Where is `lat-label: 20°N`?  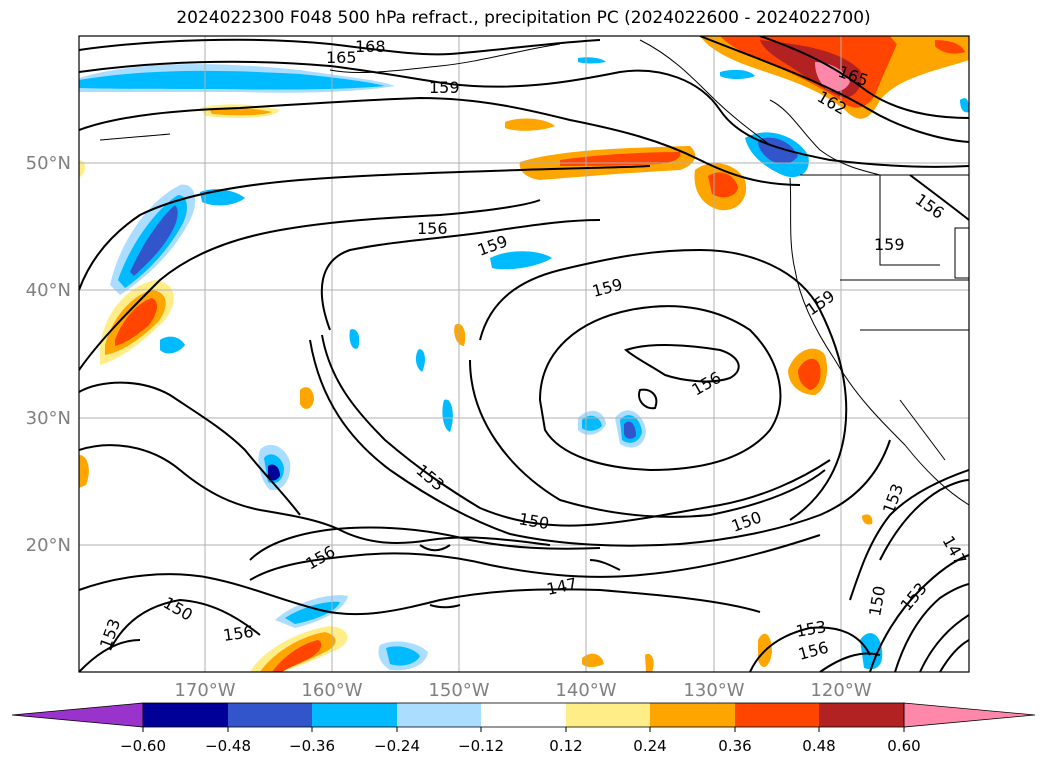
lat-label: 20°N is located at coordinates (48, 545).